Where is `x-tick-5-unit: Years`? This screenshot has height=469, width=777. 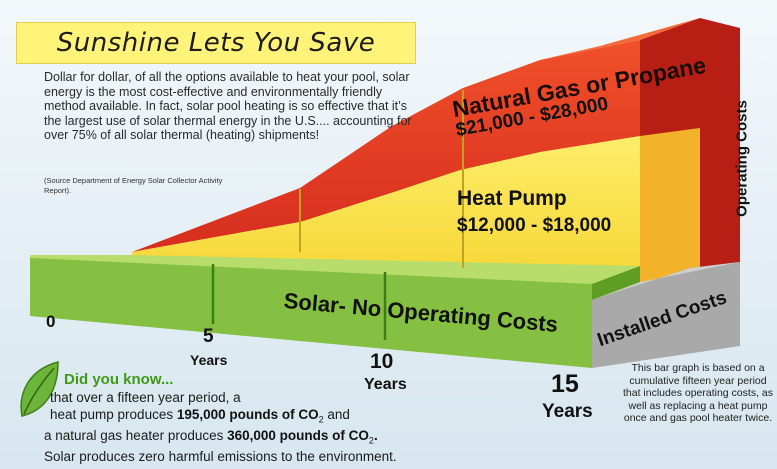 x-tick-5-unit: Years is located at coordinates (209, 360).